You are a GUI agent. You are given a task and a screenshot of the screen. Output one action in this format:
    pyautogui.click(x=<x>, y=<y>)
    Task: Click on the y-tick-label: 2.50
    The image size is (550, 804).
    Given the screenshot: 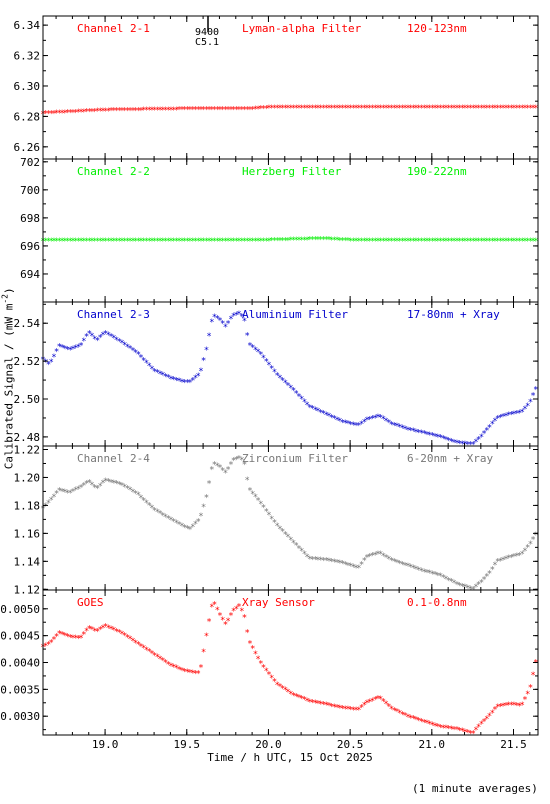 What is the action you would take?
    pyautogui.click(x=27, y=399)
    